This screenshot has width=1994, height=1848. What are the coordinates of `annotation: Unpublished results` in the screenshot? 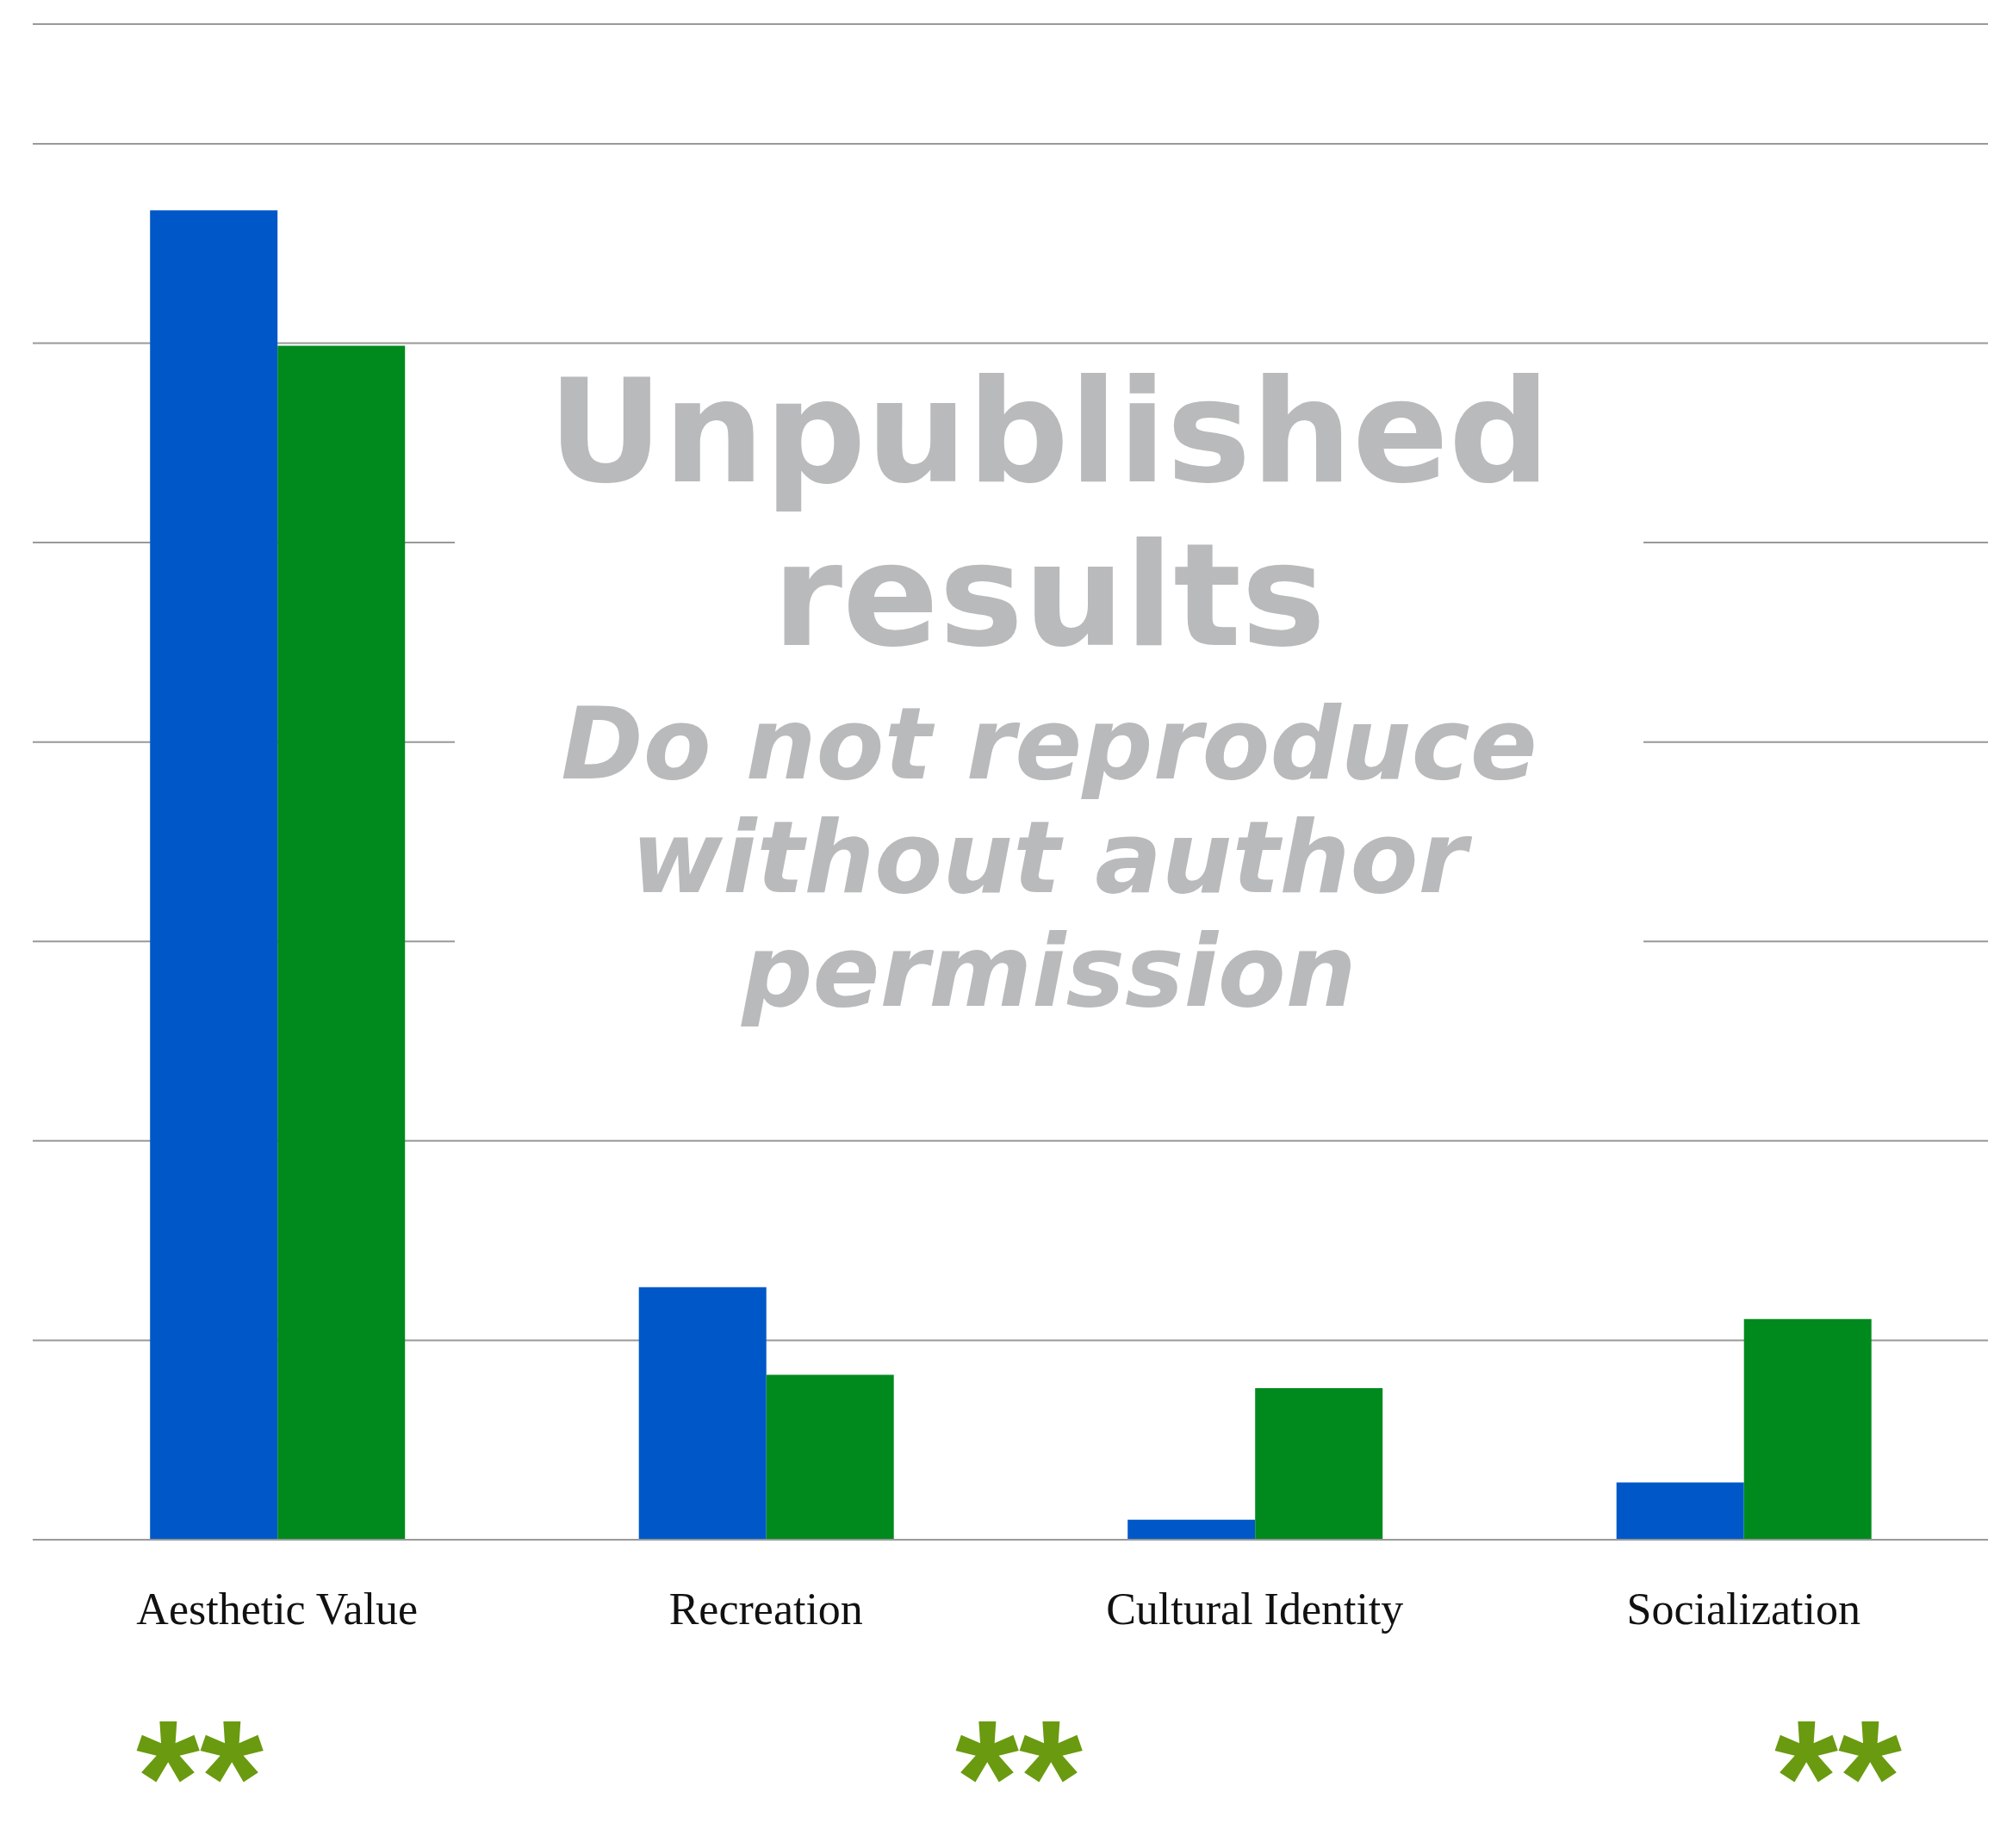 It's located at (1049, 514).